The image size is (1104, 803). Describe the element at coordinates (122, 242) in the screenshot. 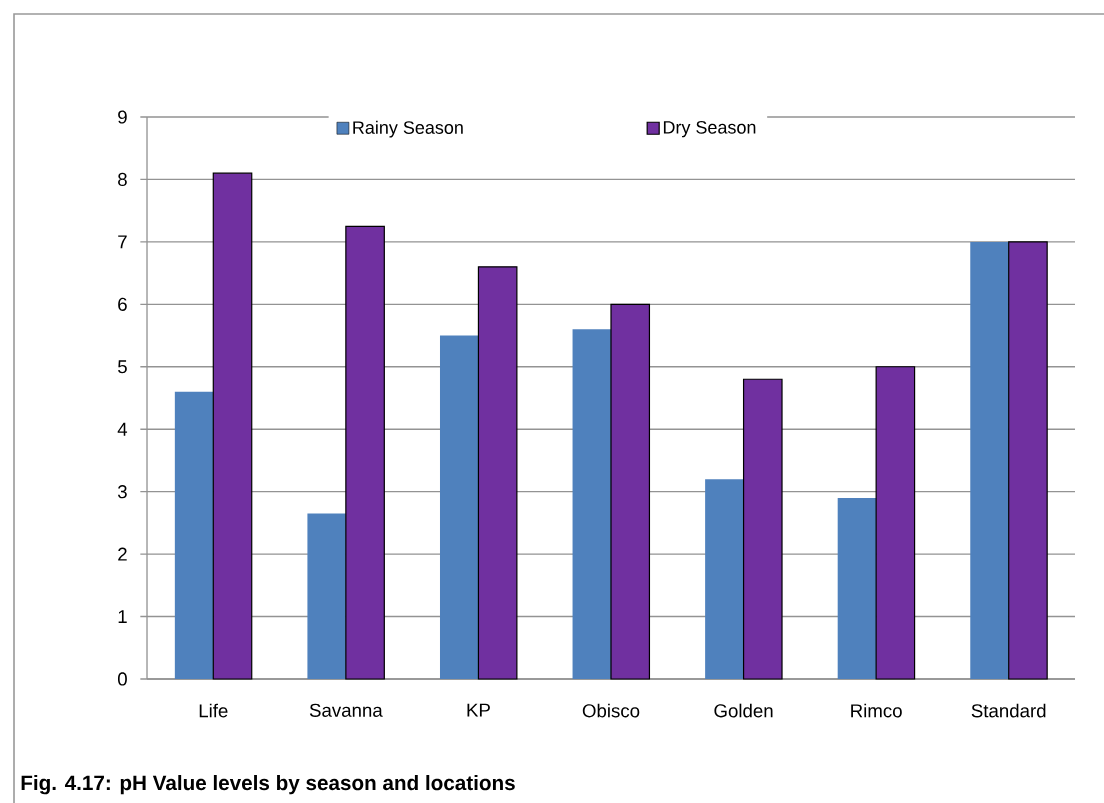

I see `y-tick-label: 7` at that location.